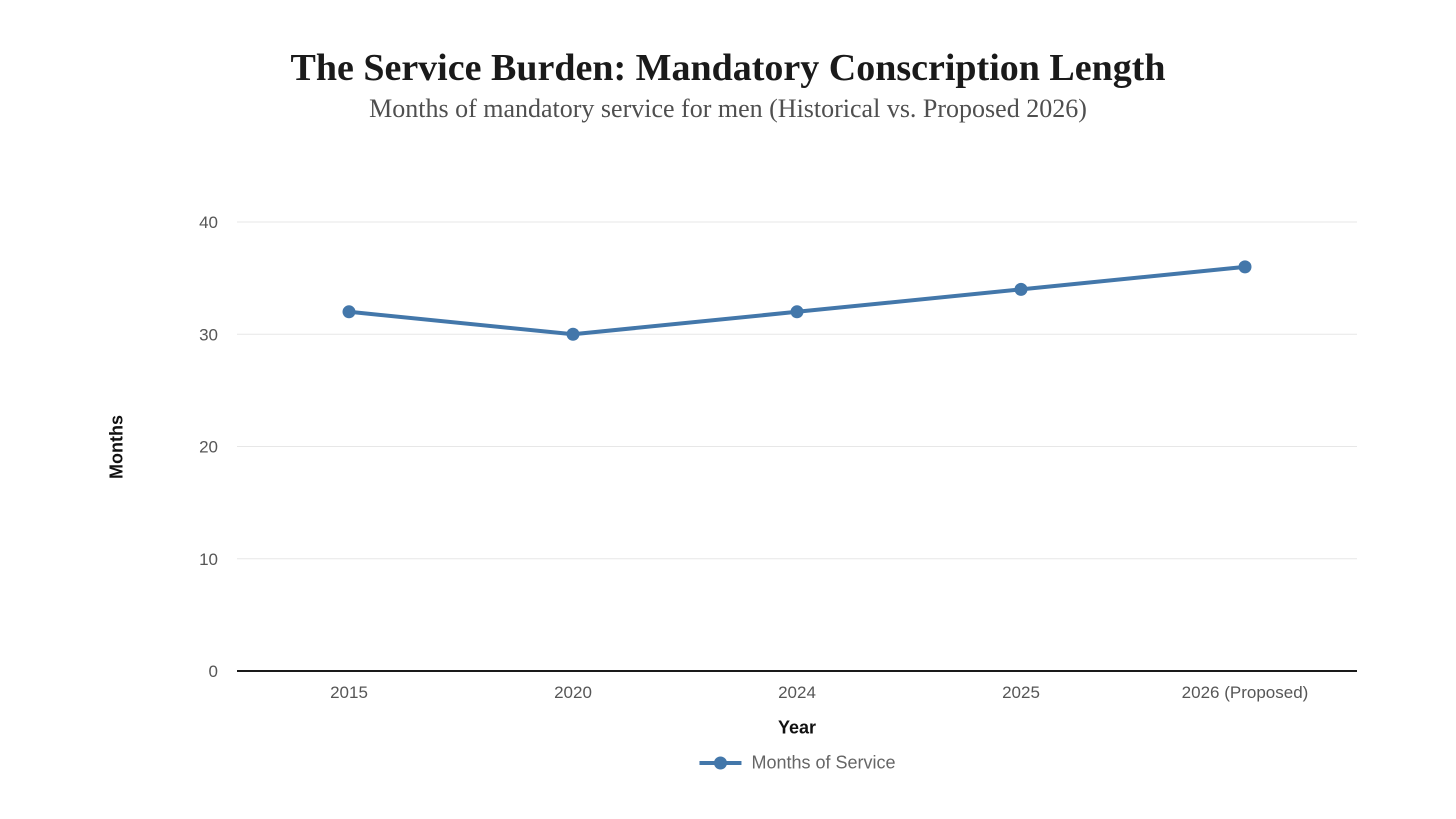  Describe the element at coordinates (349, 692) in the screenshot. I see `x-tick-label: 2015` at that location.